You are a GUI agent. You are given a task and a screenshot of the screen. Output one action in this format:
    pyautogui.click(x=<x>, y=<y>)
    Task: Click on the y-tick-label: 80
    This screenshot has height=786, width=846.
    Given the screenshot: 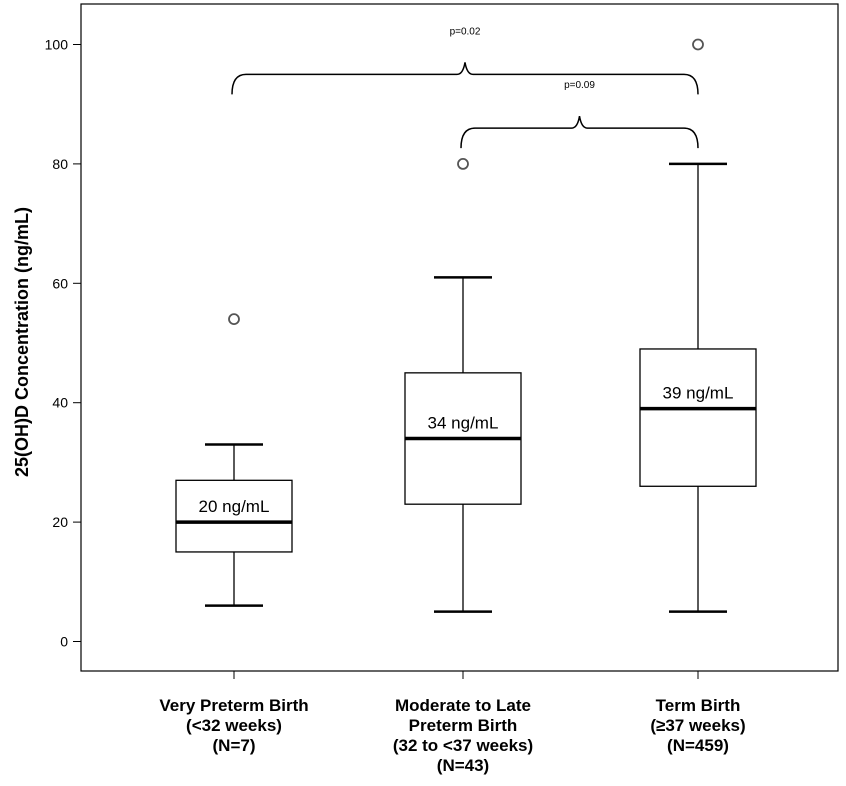 What is the action you would take?
    pyautogui.click(x=60, y=164)
    